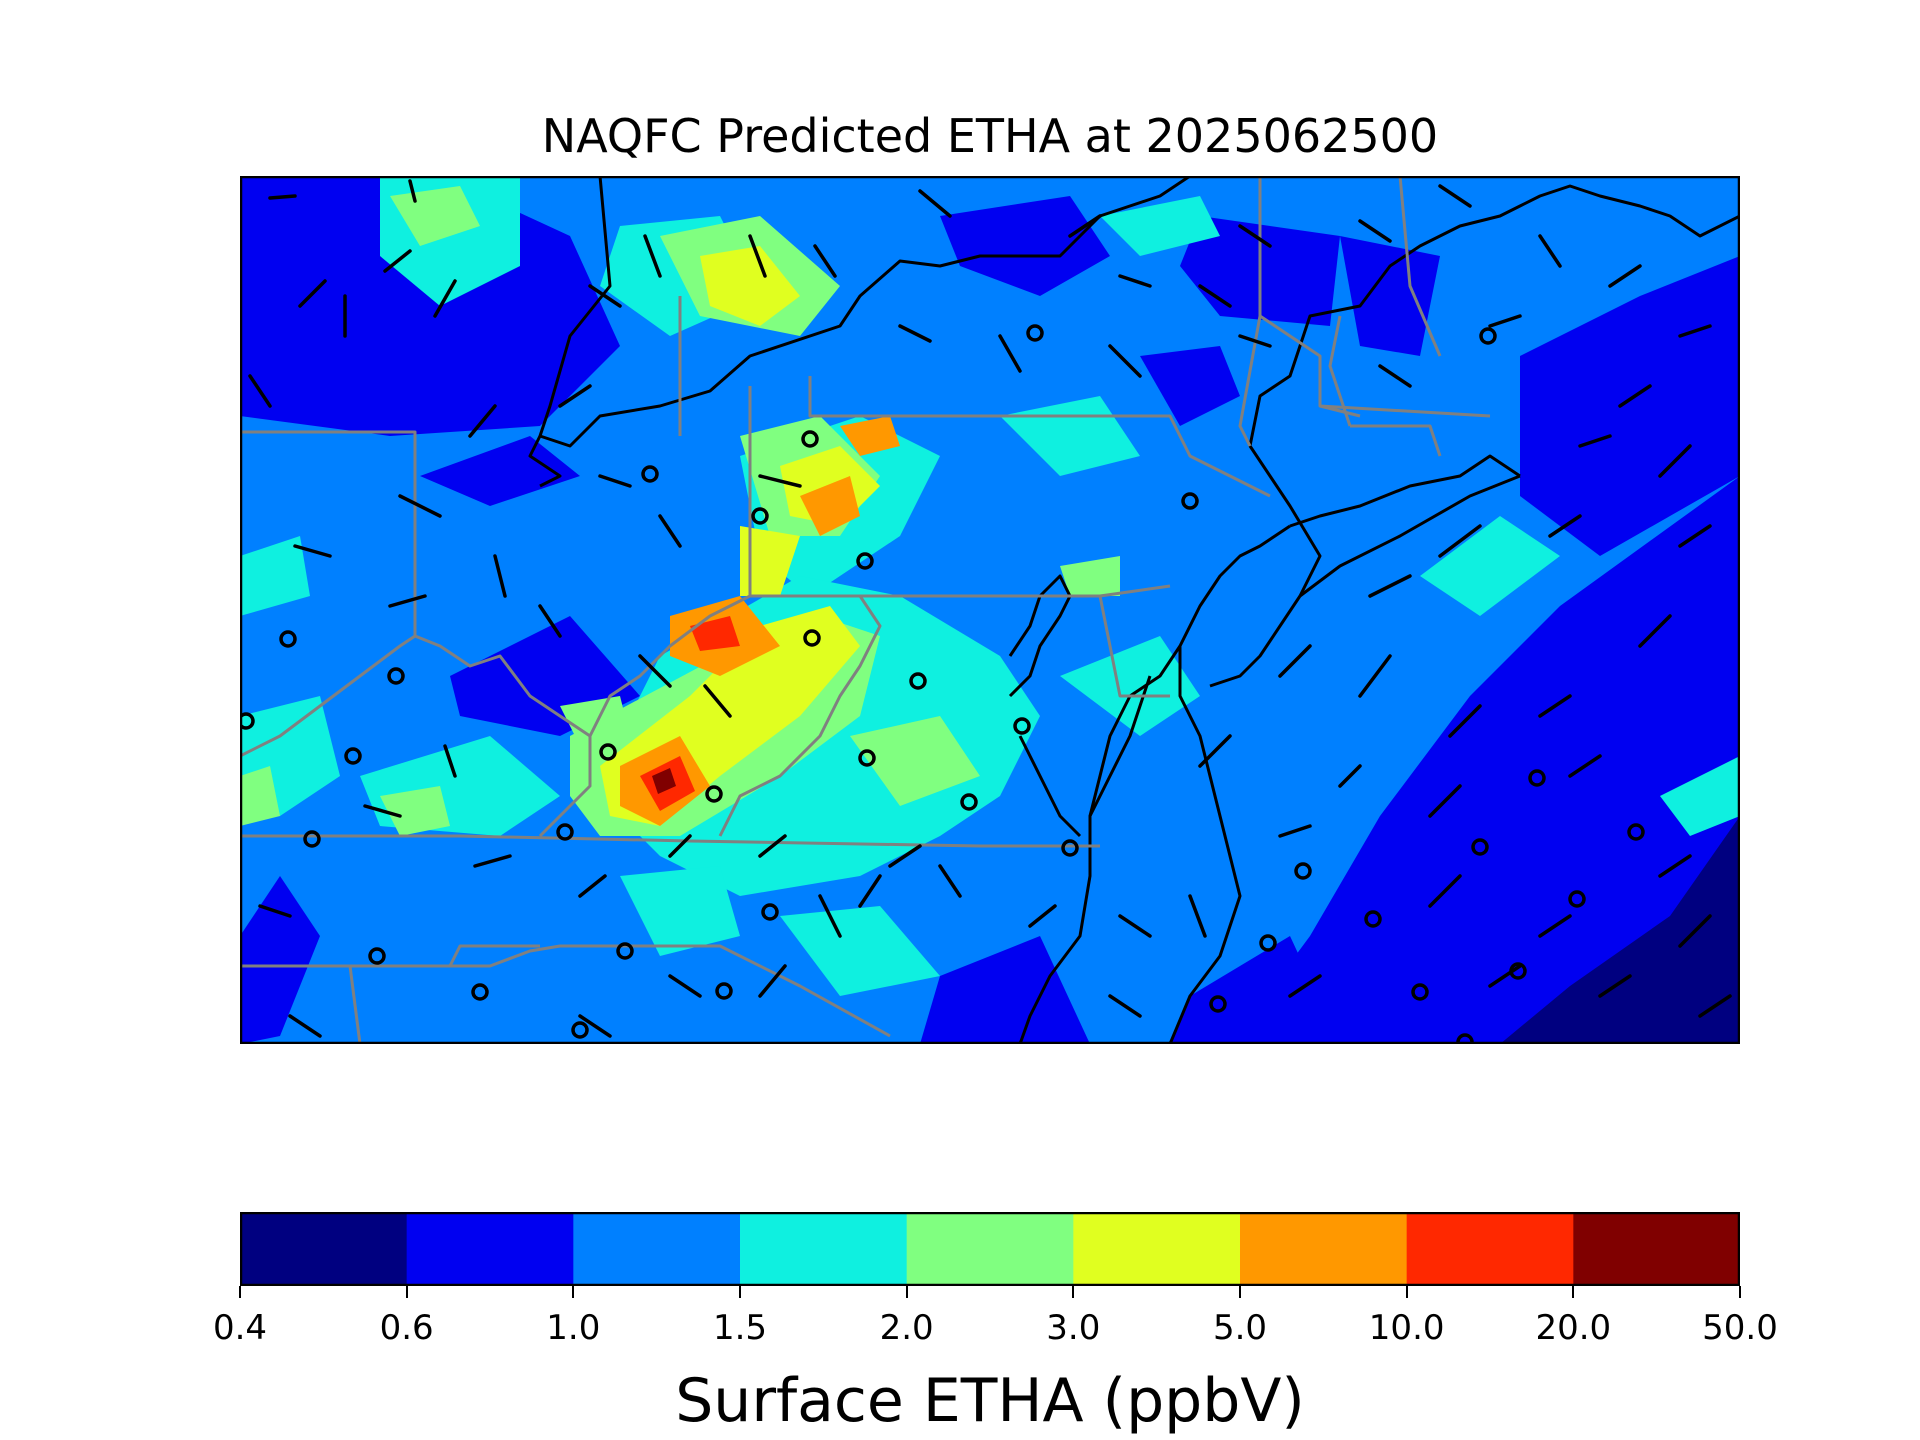 This screenshot has width=1920, height=1440. I want to click on colorbar-tick-label: 20.0, so click(1573, 1328).